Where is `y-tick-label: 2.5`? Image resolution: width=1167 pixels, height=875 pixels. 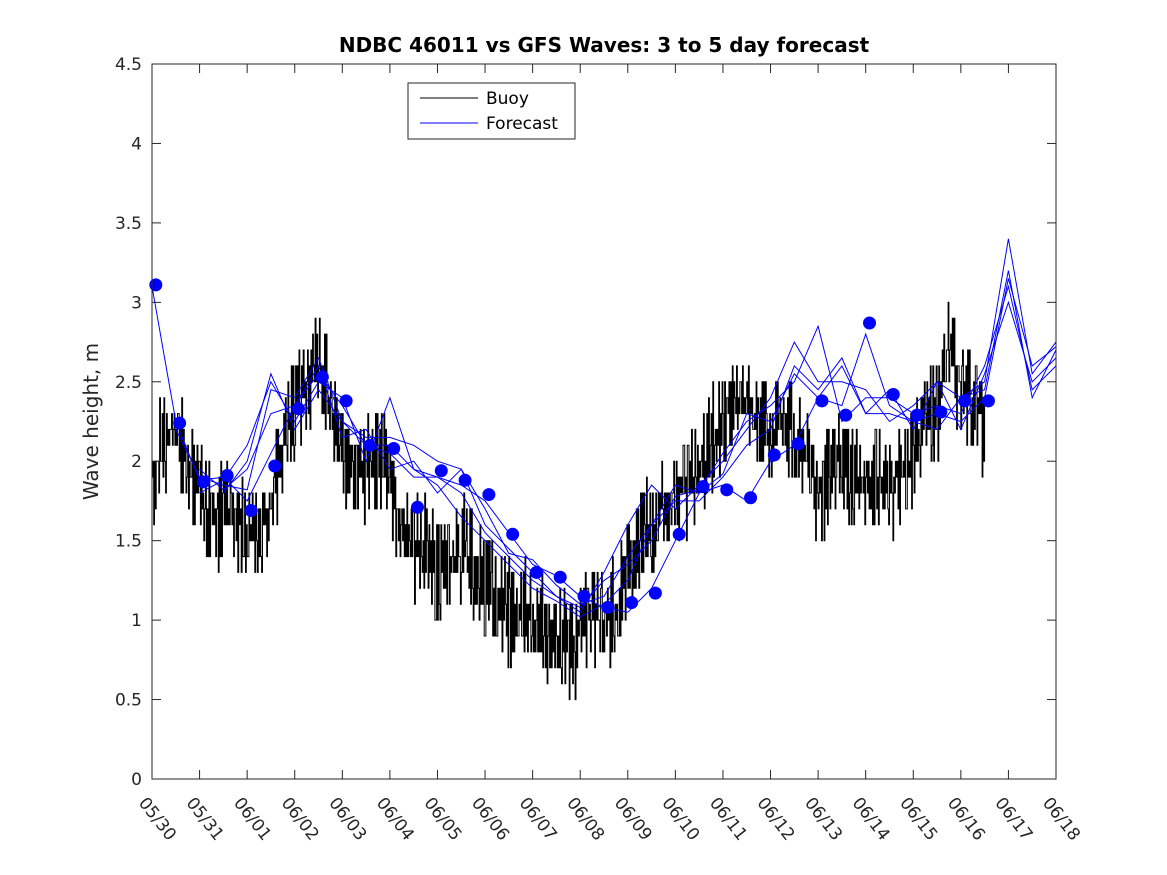
y-tick-label: 2.5 is located at coordinates (128, 383).